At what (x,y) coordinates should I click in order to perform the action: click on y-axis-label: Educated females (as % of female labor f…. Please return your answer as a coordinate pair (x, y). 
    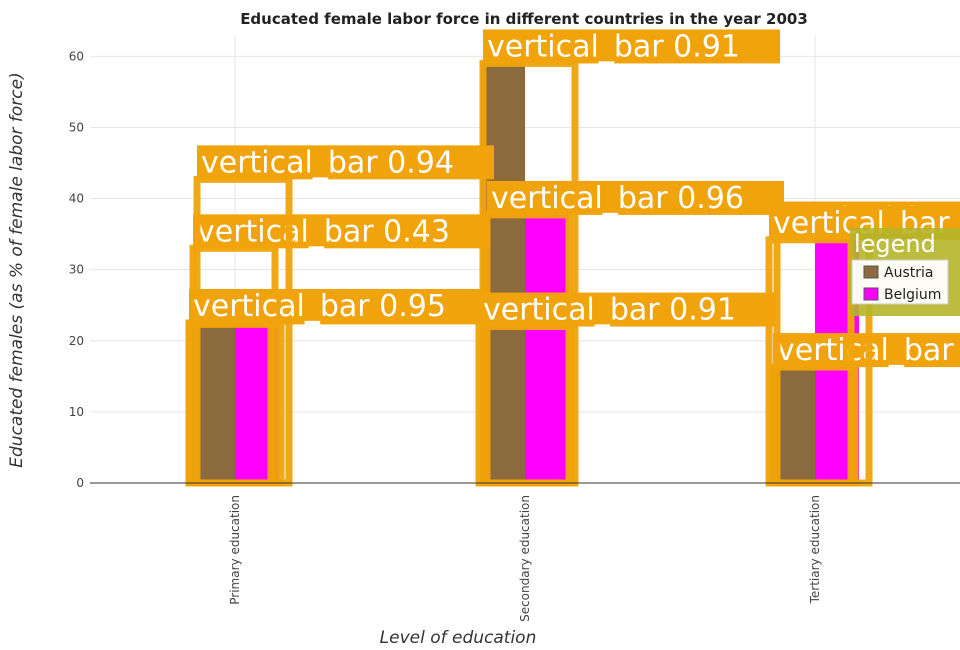
    Looking at the image, I should click on (17, 269).